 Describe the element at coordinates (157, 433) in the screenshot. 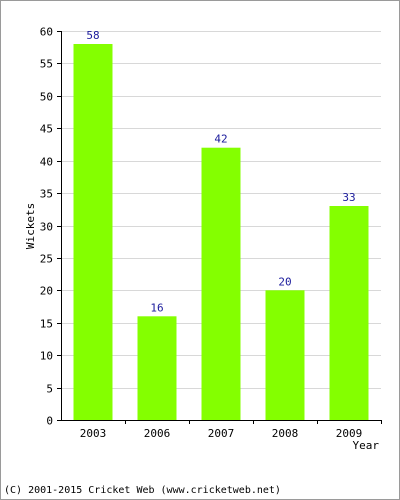

I see `x-tick-label: 2006` at that location.